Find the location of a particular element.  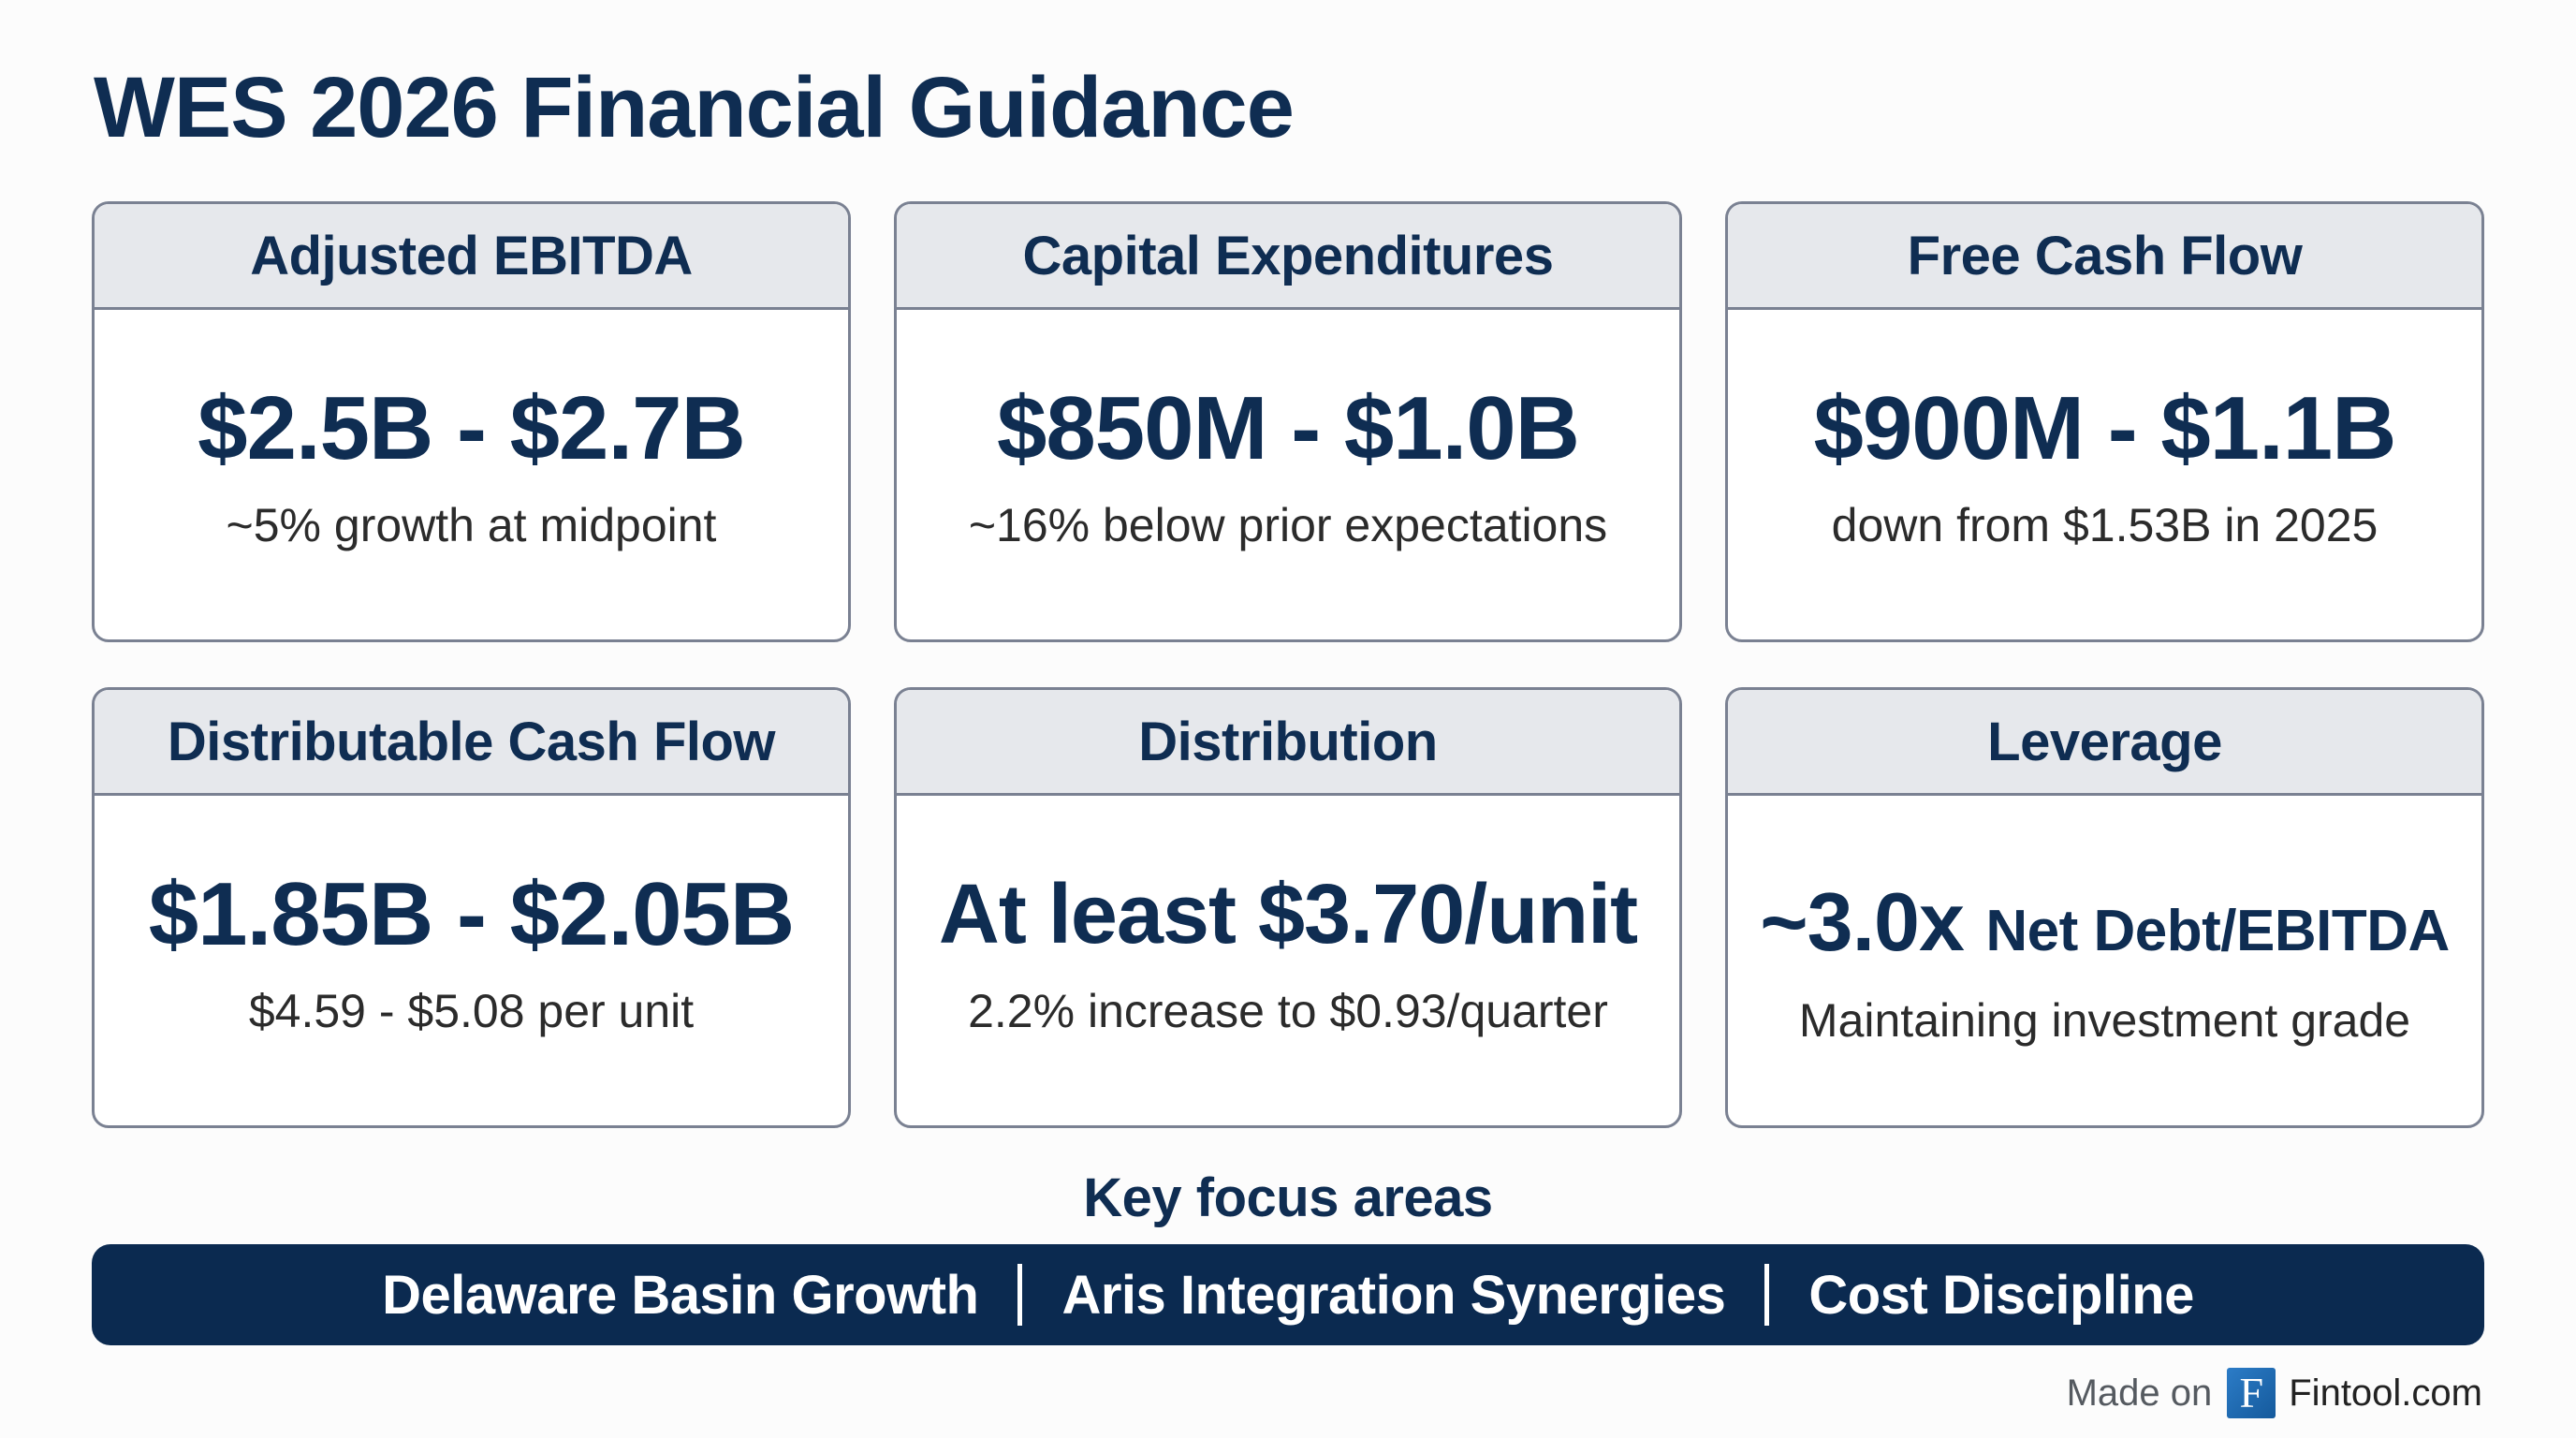

card-value: ~3.0x Net Debt/EBITDA is located at coordinates (2104, 927).